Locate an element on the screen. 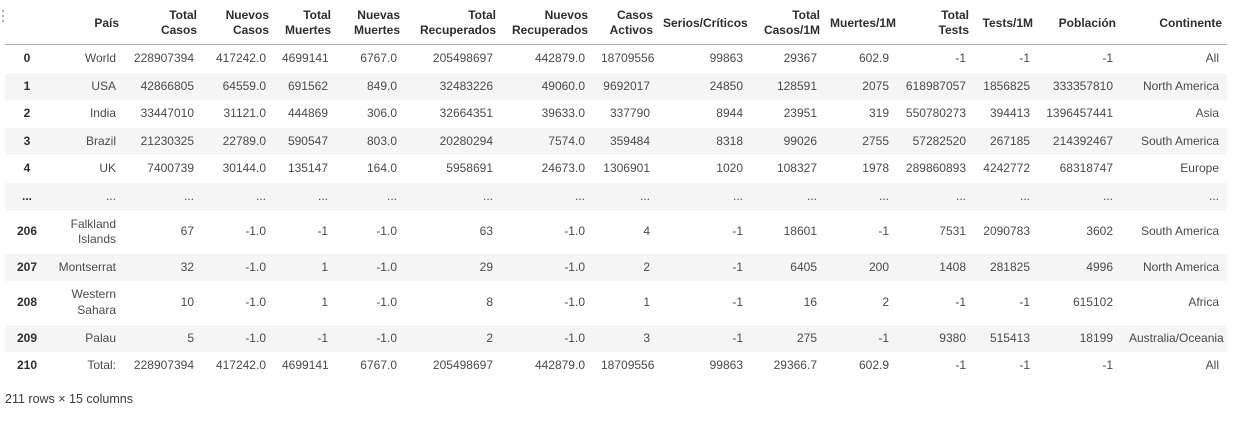 This screenshot has width=1237, height=430. cell: 359484 is located at coordinates (629, 140).